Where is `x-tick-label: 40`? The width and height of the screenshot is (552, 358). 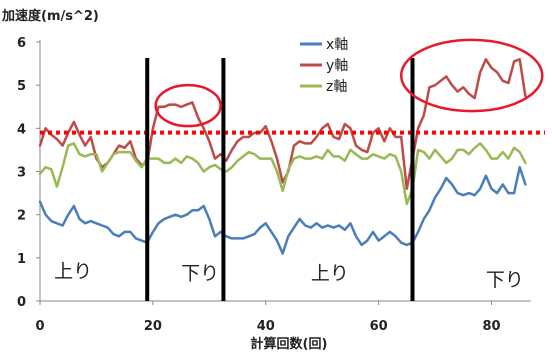 x-tick-label: 40 is located at coordinates (266, 326).